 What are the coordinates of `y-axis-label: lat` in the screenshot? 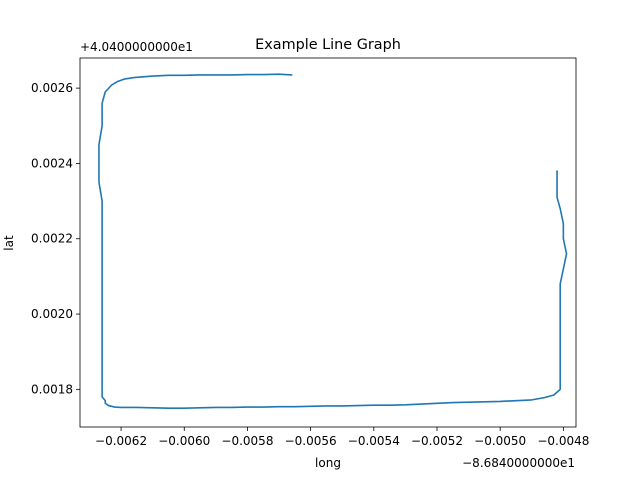 It's located at (9, 243).